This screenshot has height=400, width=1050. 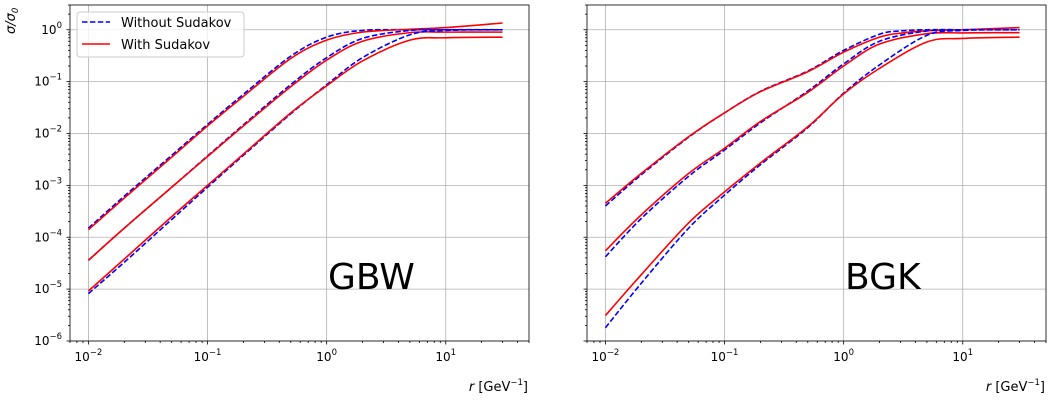 What do you see at coordinates (883, 277) in the screenshot?
I see `panel-label-bgk: BGK` at bounding box center [883, 277].